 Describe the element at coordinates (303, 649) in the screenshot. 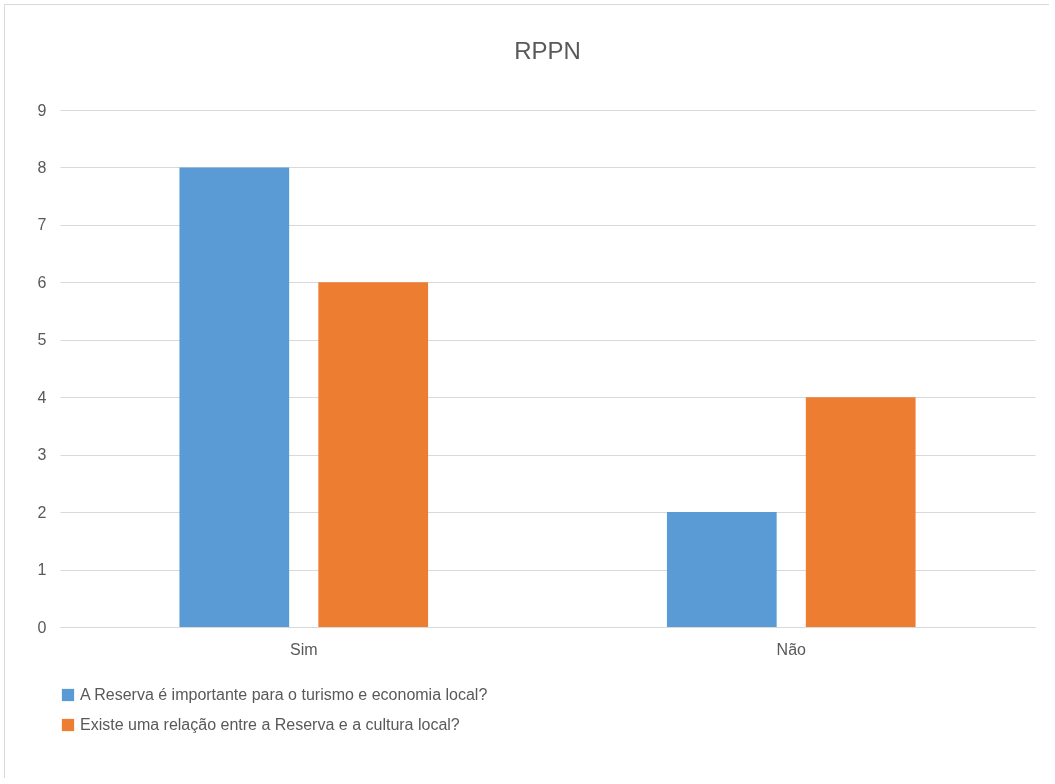

I see `x-tick-label: Sim` at that location.